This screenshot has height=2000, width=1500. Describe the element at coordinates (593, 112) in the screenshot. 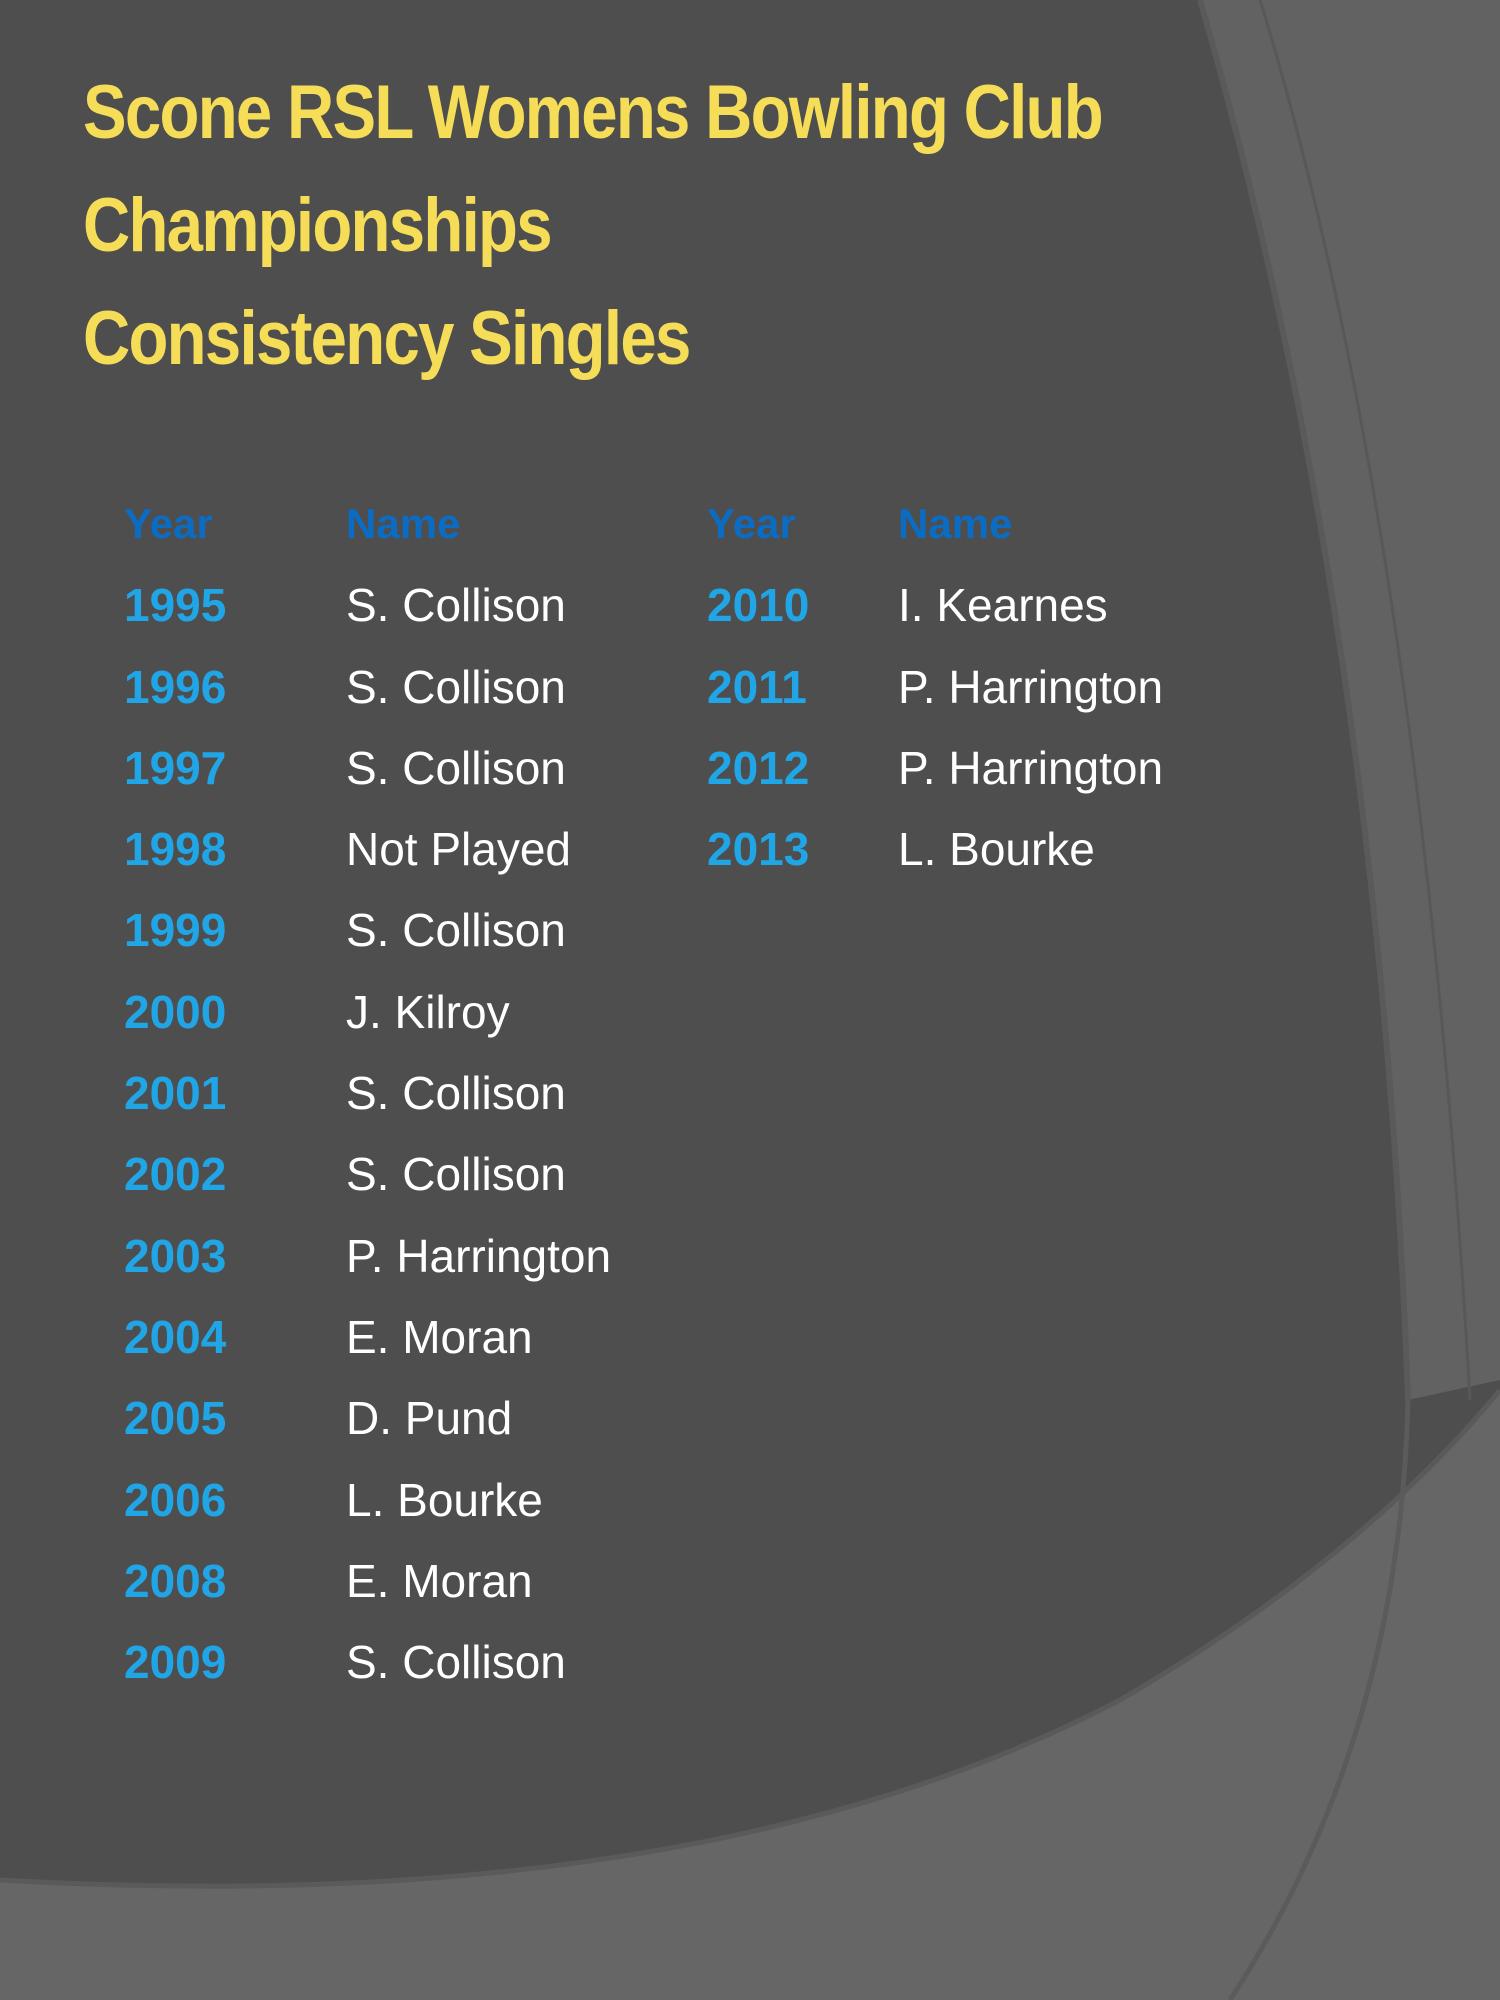

I see `title-line-1: Scone RSL Womens Bowling Club` at that location.